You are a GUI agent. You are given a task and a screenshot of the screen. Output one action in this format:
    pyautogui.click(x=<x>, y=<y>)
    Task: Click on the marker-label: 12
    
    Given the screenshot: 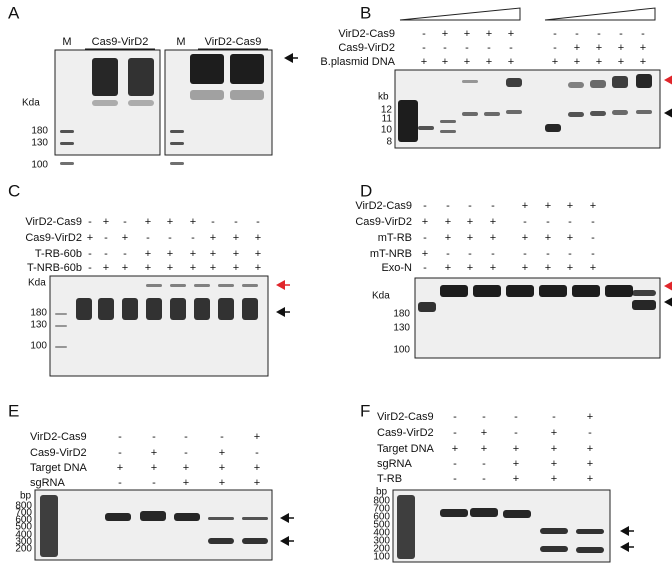 What is the action you would take?
    pyautogui.click(x=387, y=110)
    